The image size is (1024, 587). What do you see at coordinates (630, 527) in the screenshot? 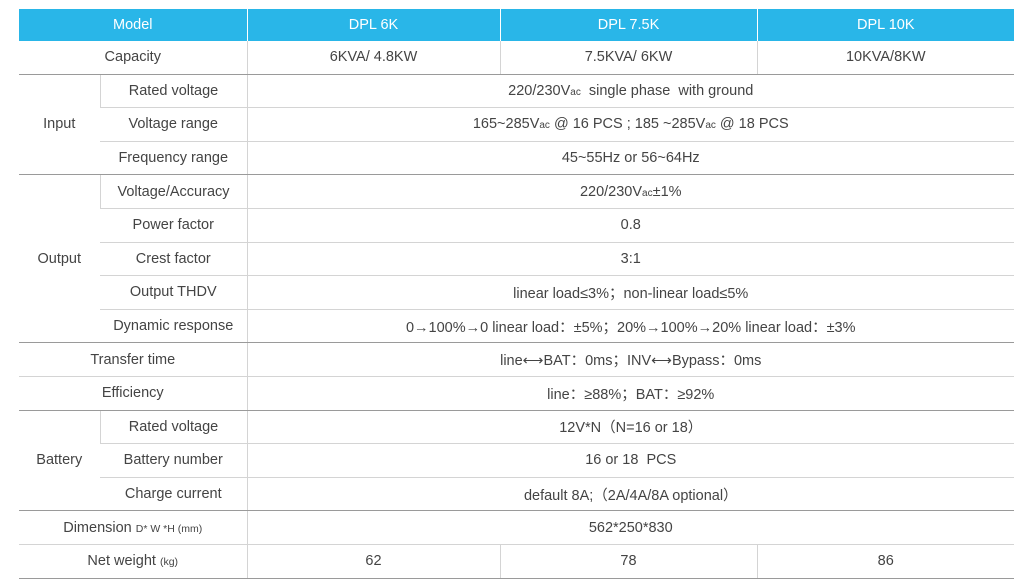
I see `dimension-value: 562*250*830` at bounding box center [630, 527].